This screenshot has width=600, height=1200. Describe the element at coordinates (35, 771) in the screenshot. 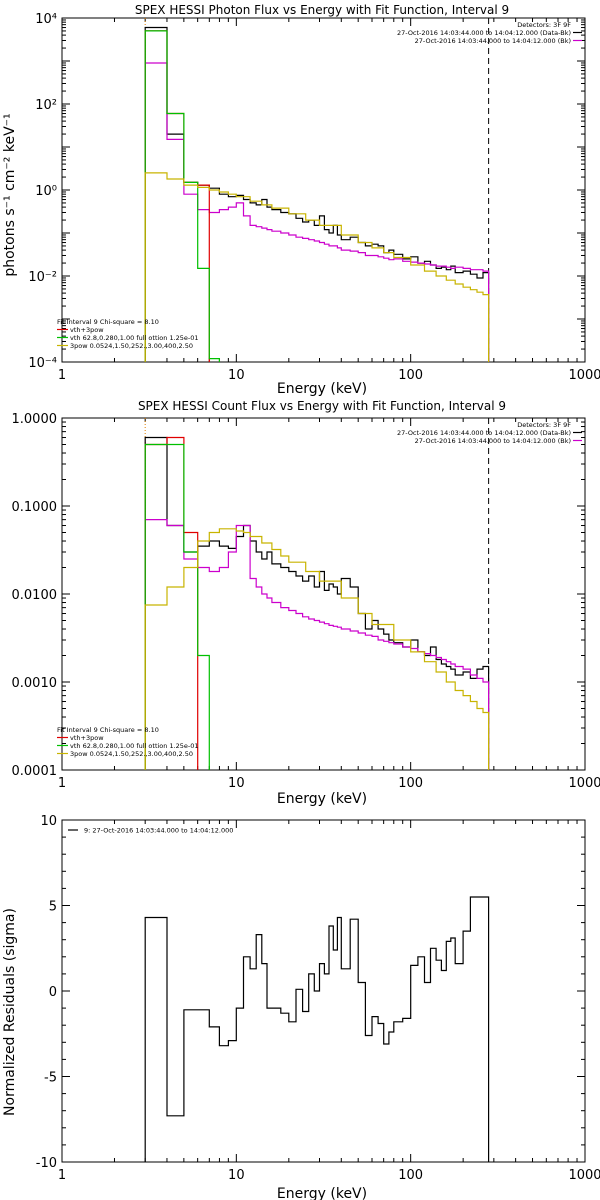

I see `y-tick-label: 0.0001` at that location.